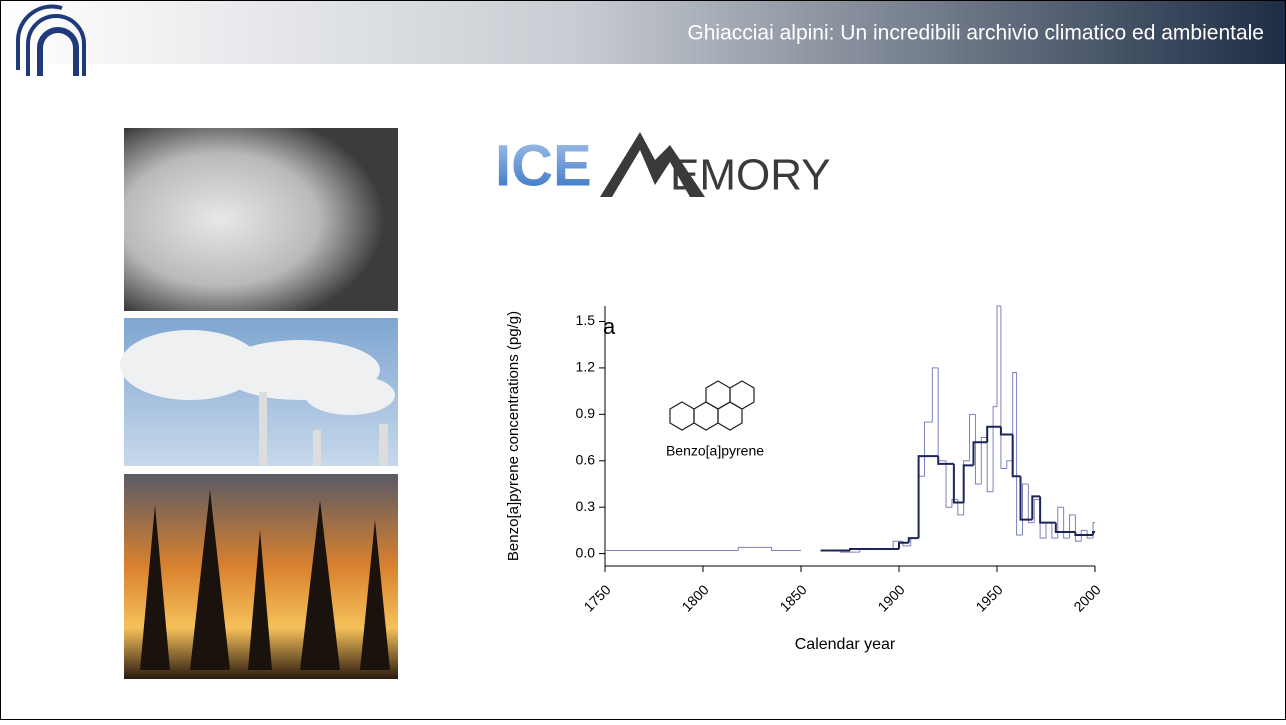 The width and height of the screenshot is (1286, 725). Describe the element at coordinates (643, 32) in the screenshot. I see `header-bar` at that location.